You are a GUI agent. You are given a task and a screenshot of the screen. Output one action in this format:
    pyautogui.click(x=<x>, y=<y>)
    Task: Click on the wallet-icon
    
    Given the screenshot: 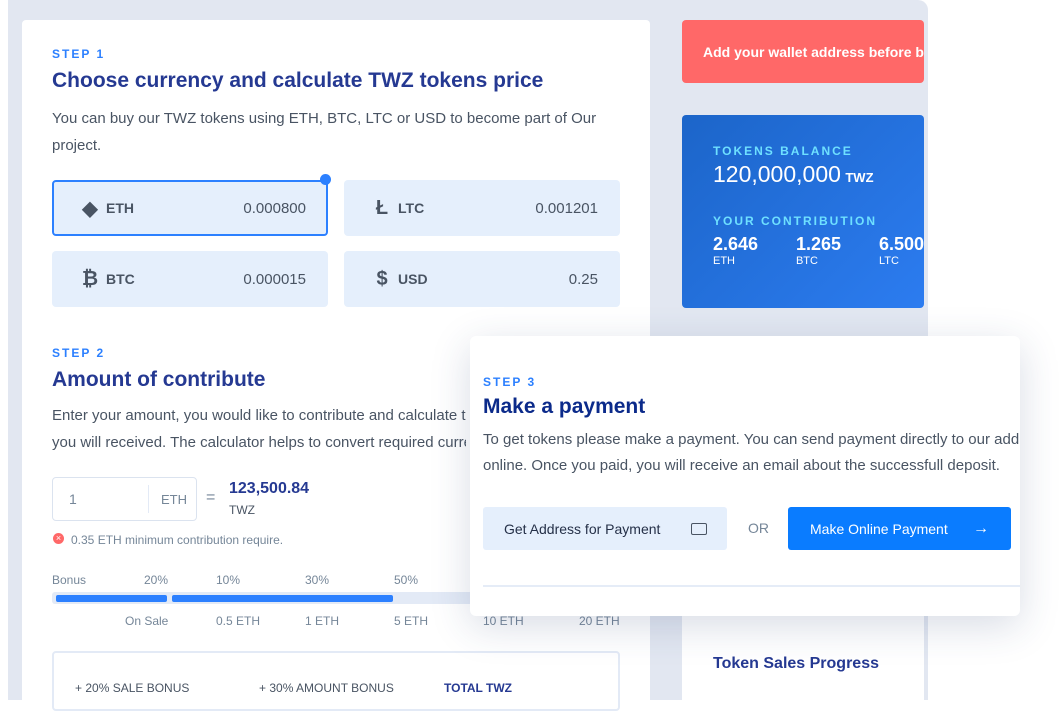 What is the action you would take?
    pyautogui.click(x=699, y=528)
    